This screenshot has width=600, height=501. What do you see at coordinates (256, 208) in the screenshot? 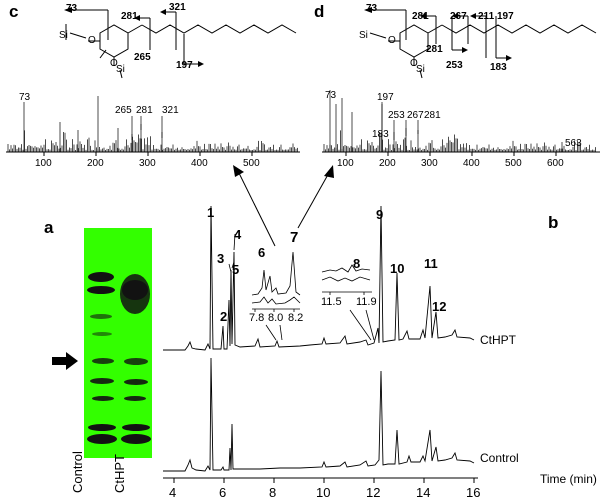
I see `arrow-to-spectrum-c` at bounding box center [256, 208].